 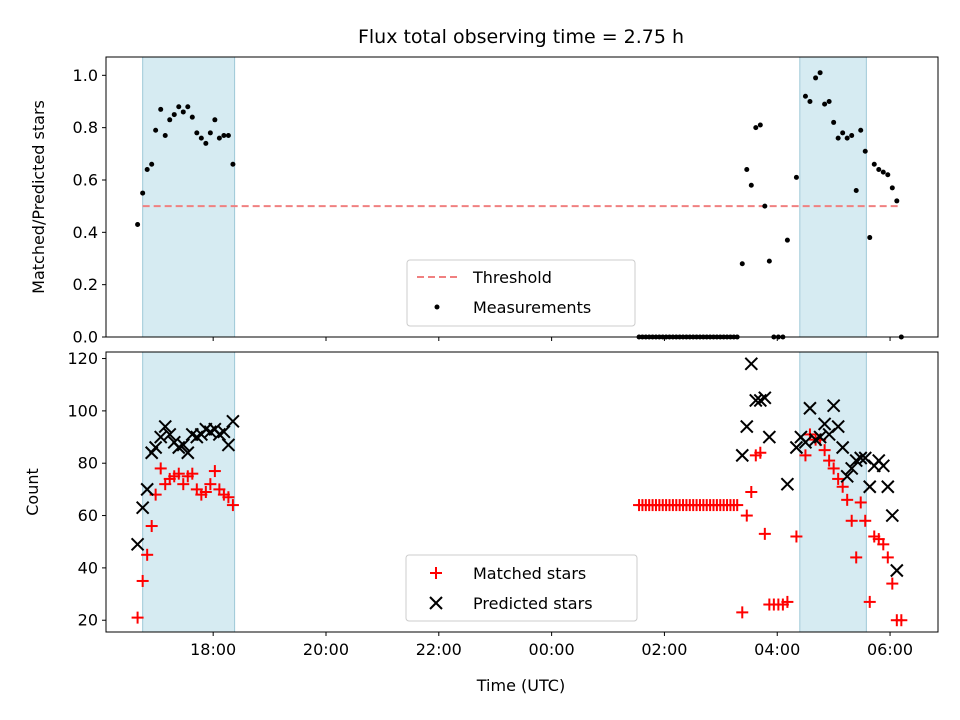 I want to click on ratio-legend-box, so click(x=521, y=293).